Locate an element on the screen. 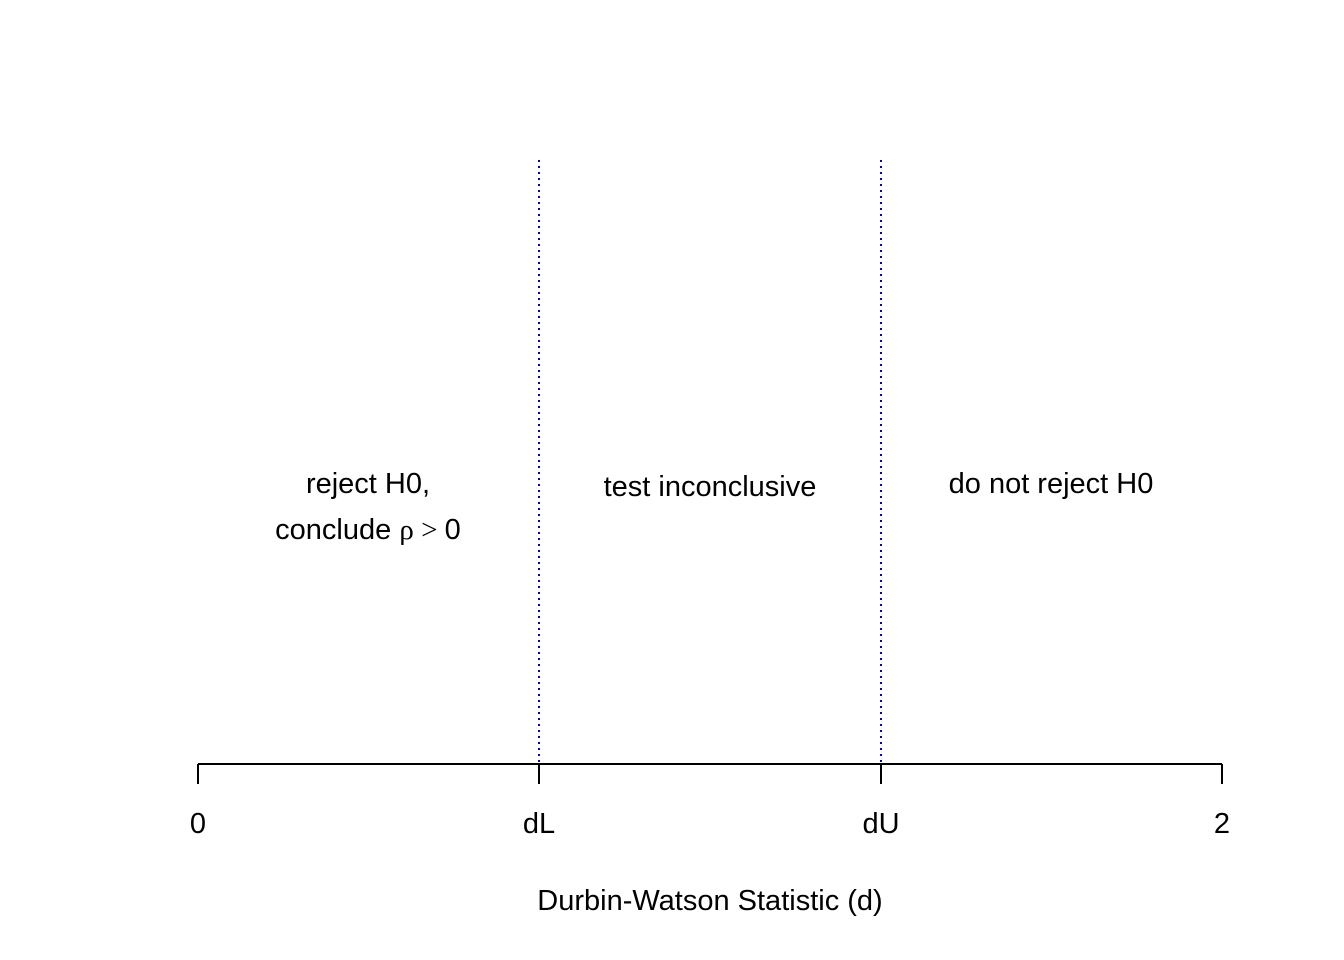 This screenshot has height=960, width=1344. tick-label-dL: dL is located at coordinates (539, 824).